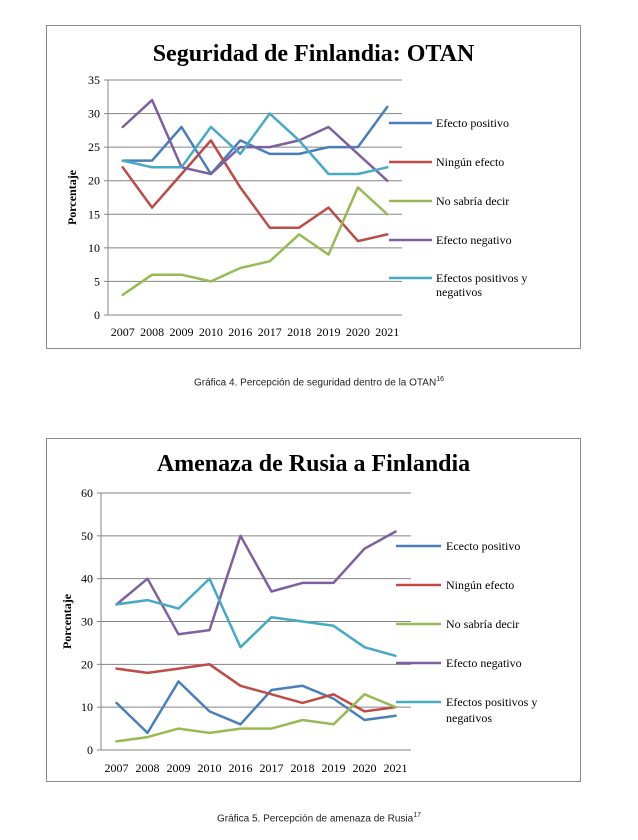 This screenshot has width=638, height=840. I want to click on y-tick-label: 60, so click(87, 493).